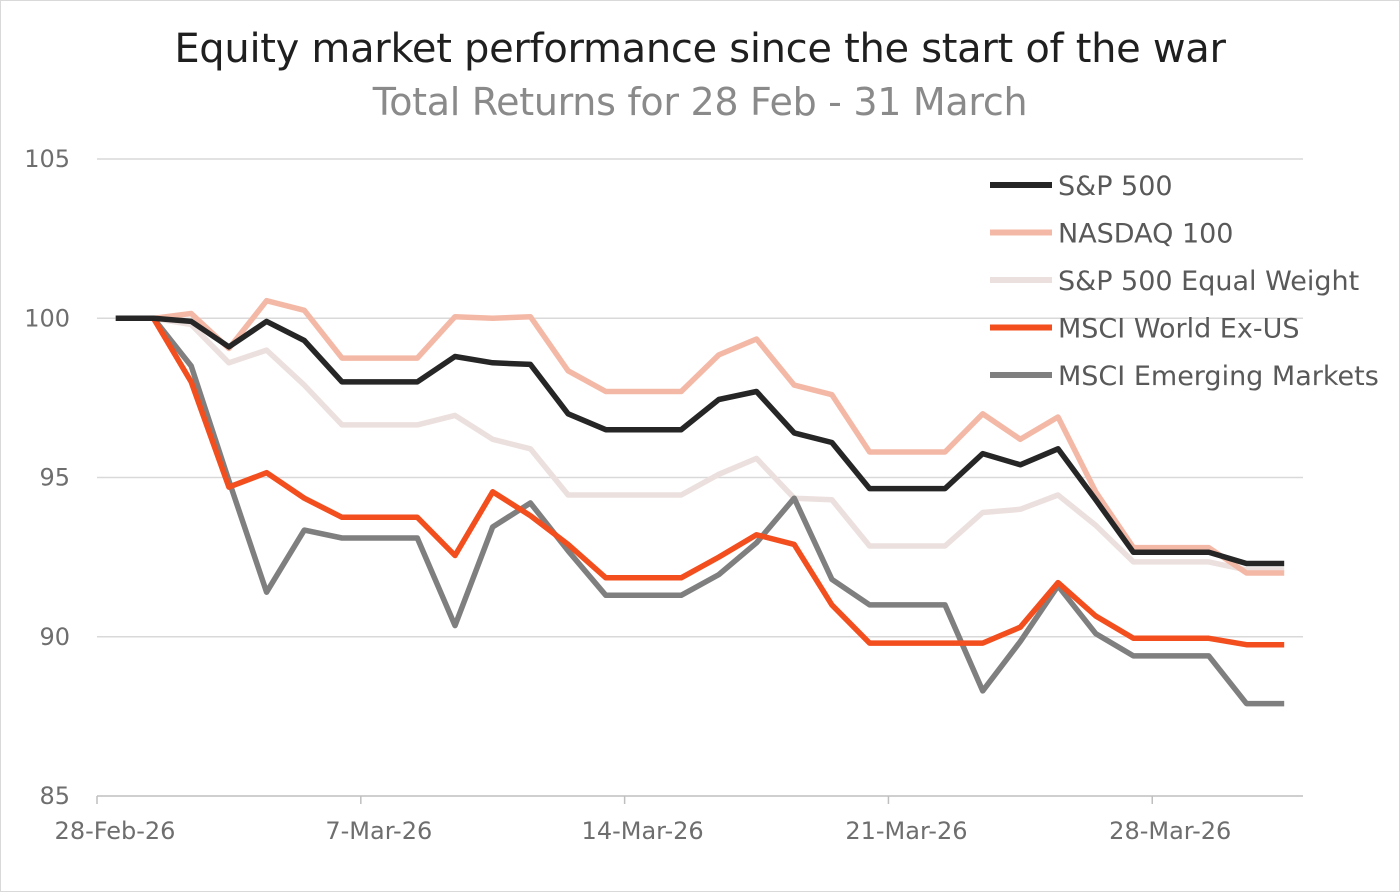 This screenshot has height=892, width=1400. I want to click on x-tick-label: 28-Feb-26, so click(115, 831).